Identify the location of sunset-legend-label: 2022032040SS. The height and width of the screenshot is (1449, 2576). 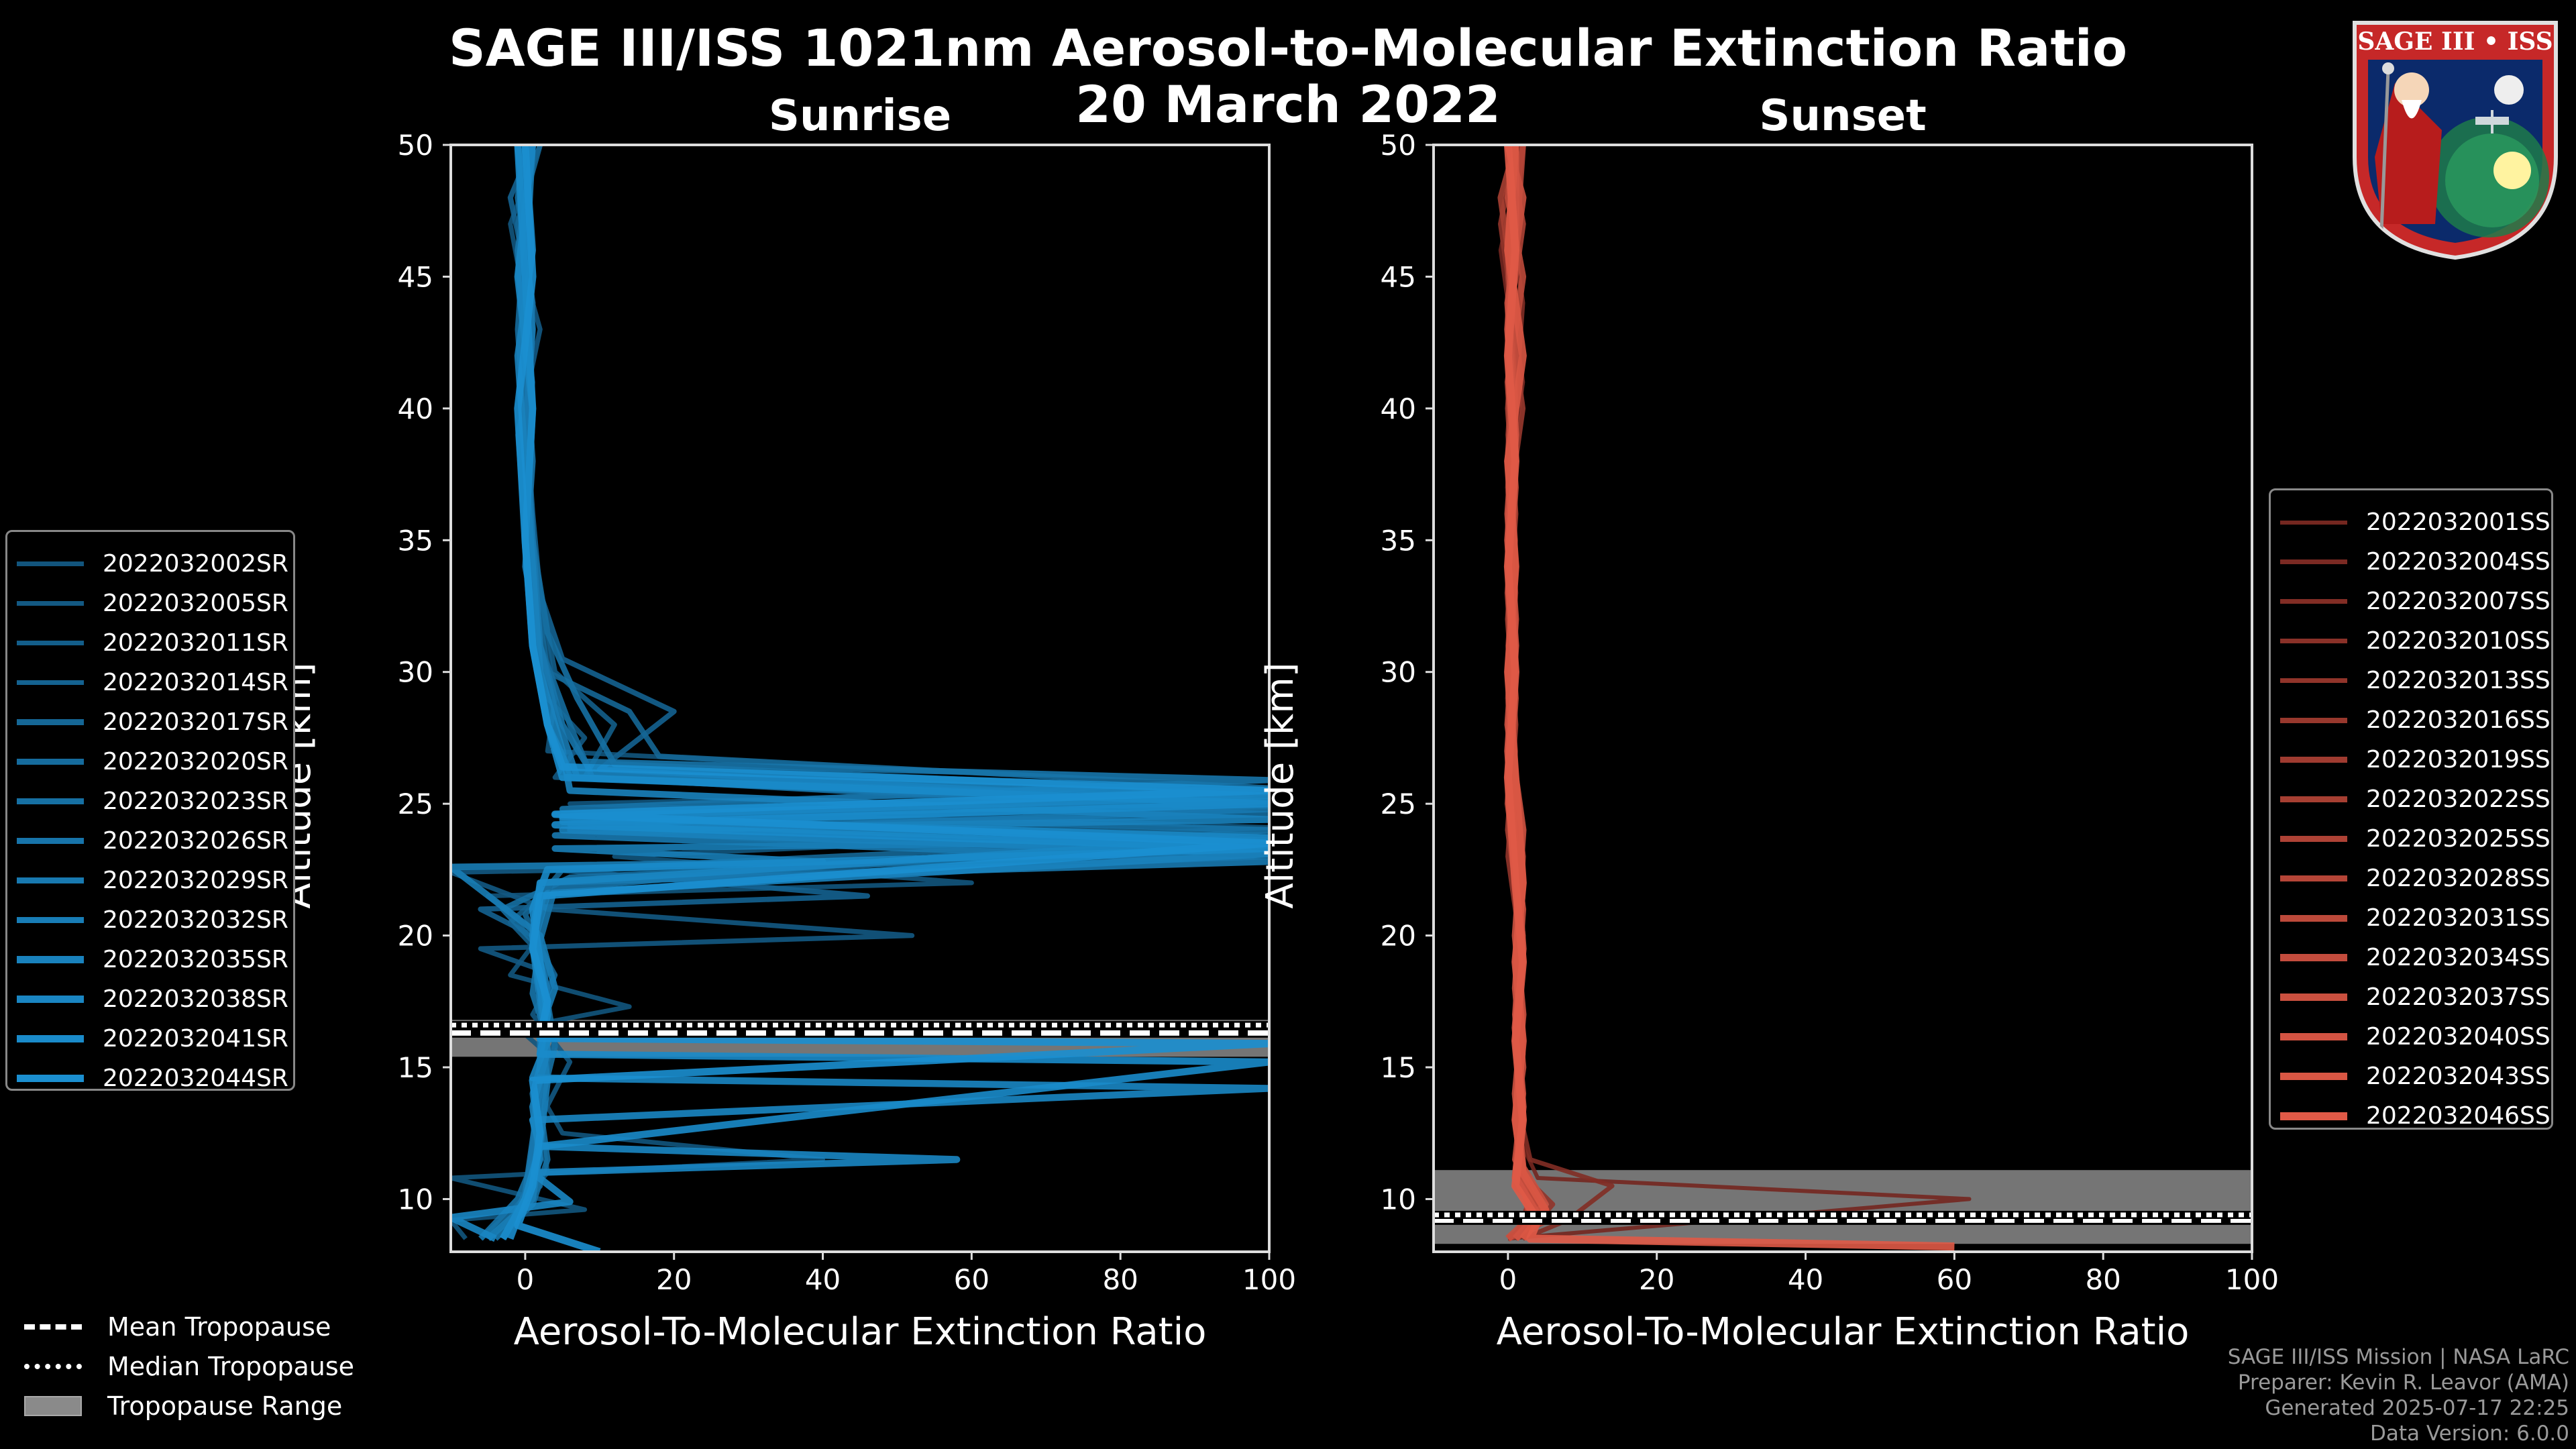
(2458, 1037).